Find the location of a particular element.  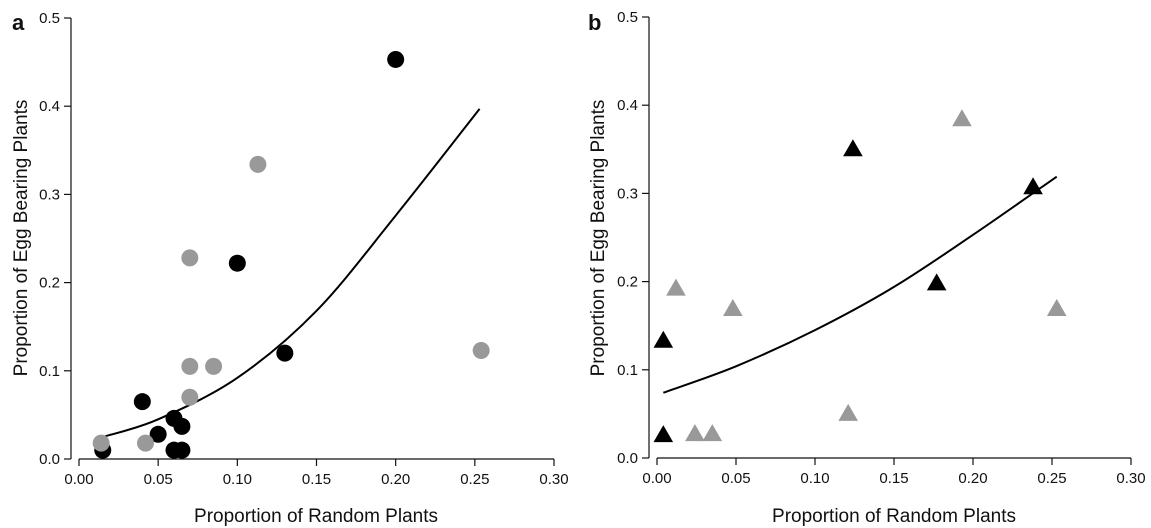

panel-label: a is located at coordinates (18, 22).